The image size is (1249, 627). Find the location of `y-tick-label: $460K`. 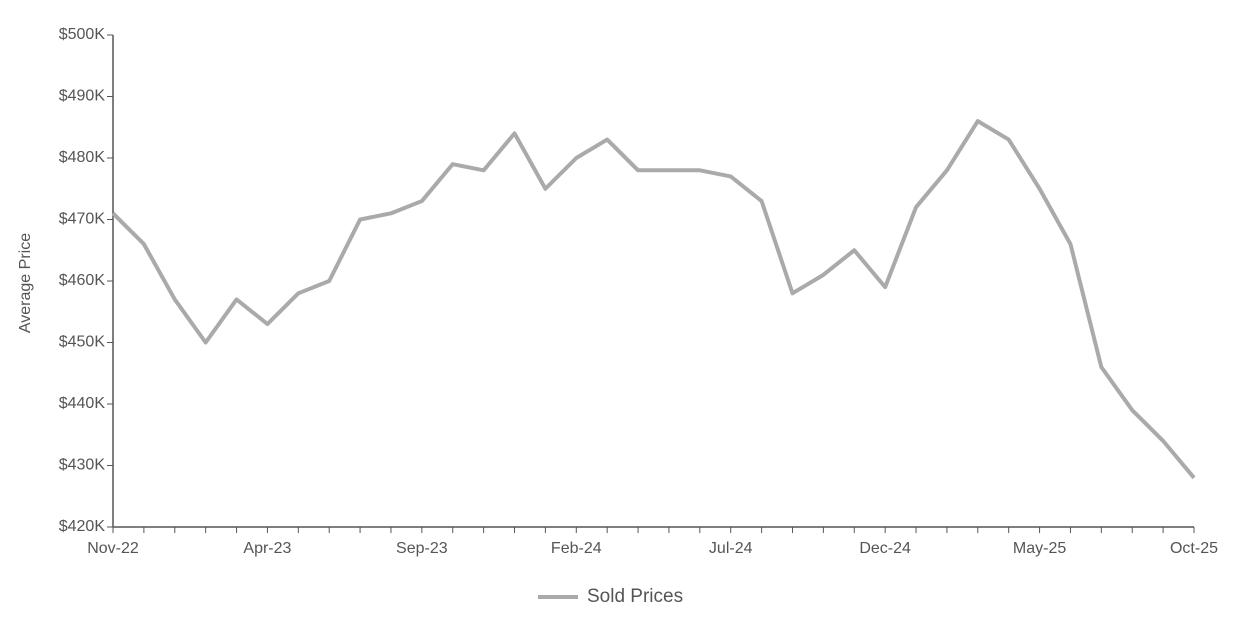

y-tick-label: $460K is located at coordinates (82, 280).